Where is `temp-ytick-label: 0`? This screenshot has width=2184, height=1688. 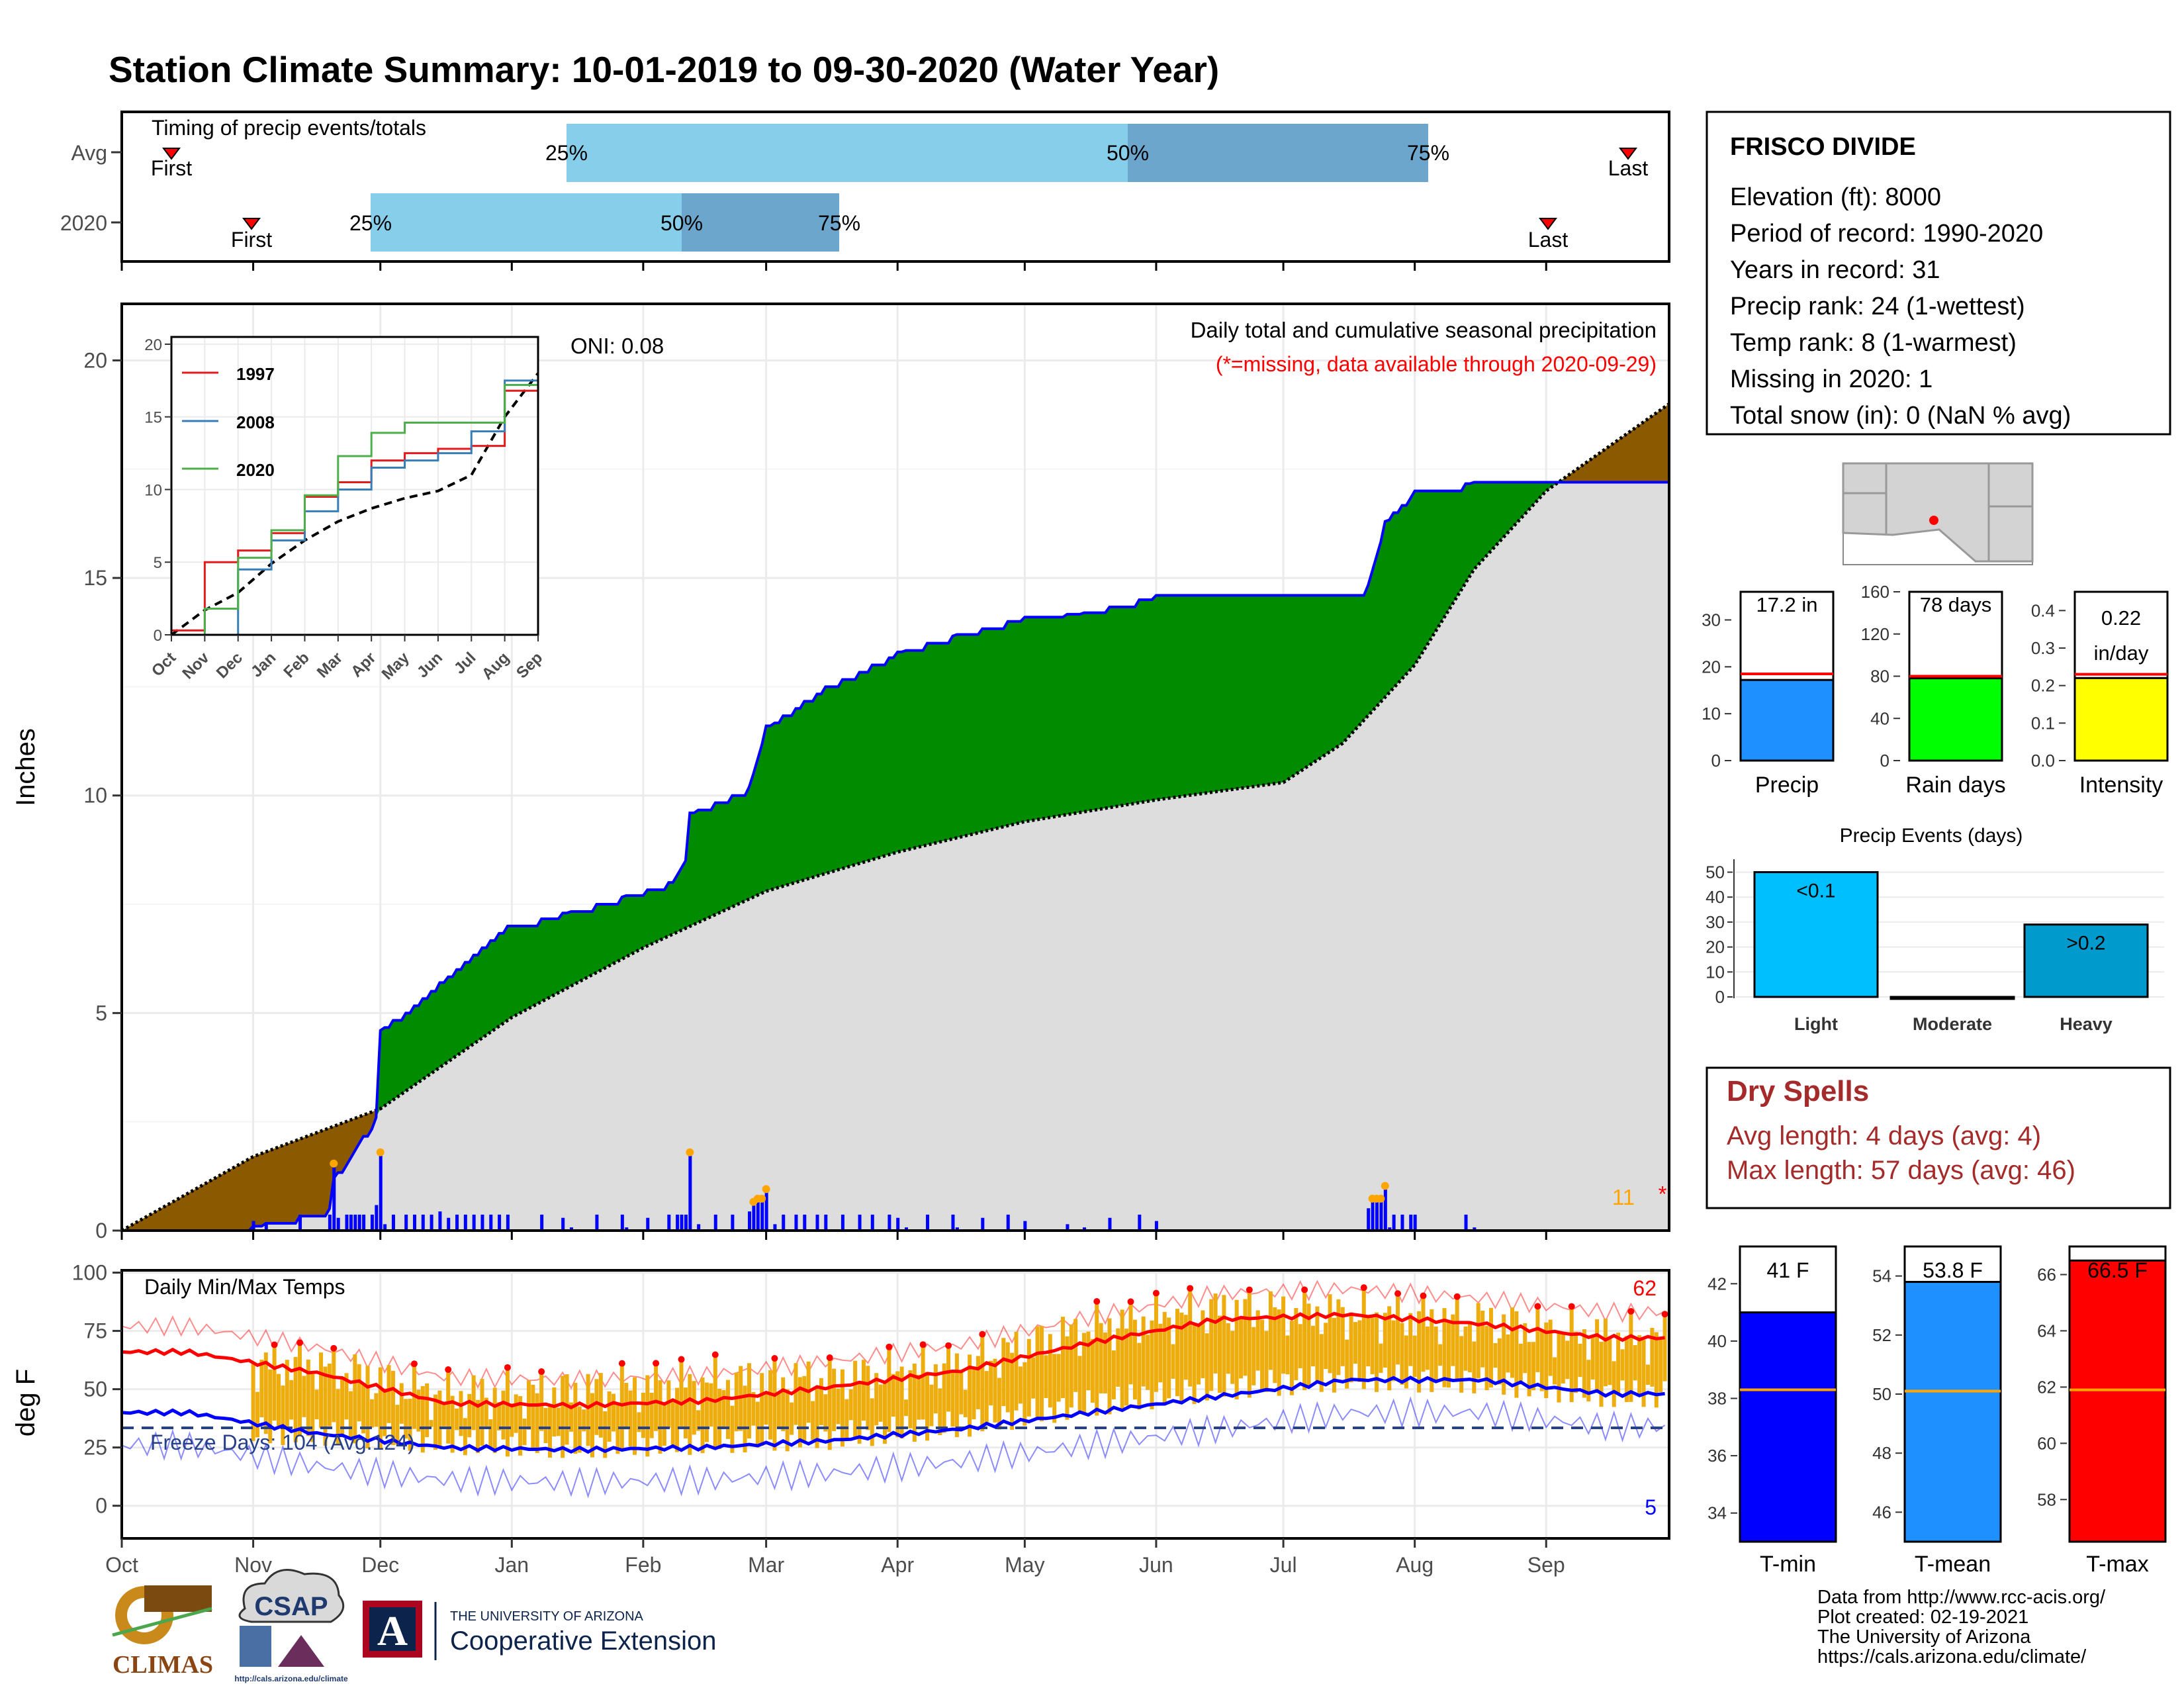
temp-ytick-label: 0 is located at coordinates (101, 1506).